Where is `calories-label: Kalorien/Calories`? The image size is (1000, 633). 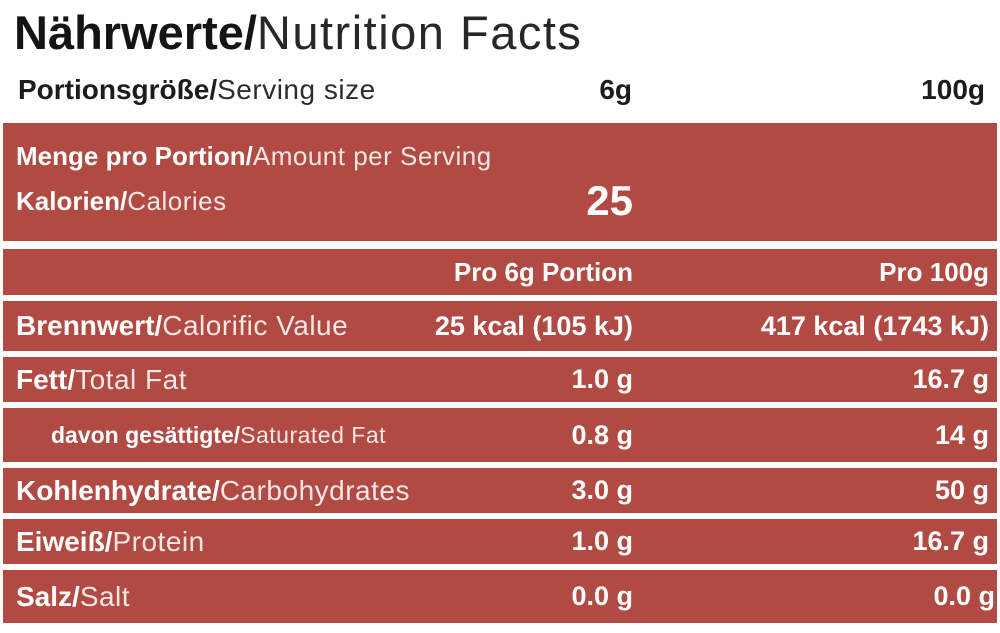 calories-label: Kalorien/Calories is located at coordinates (294, 201).